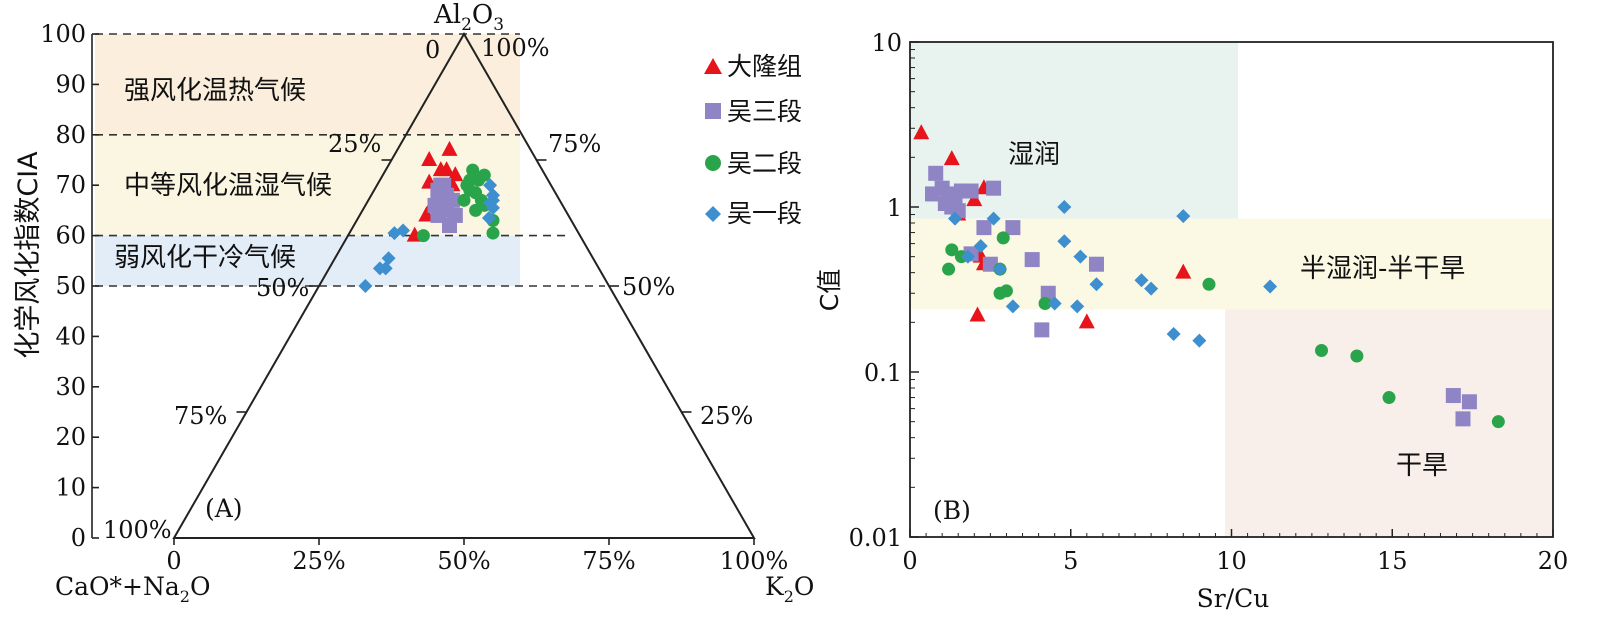 This screenshot has height=621, width=1600. What do you see at coordinates (432, 50) in the screenshot?
I see `left-side-label-0: 0` at bounding box center [432, 50].